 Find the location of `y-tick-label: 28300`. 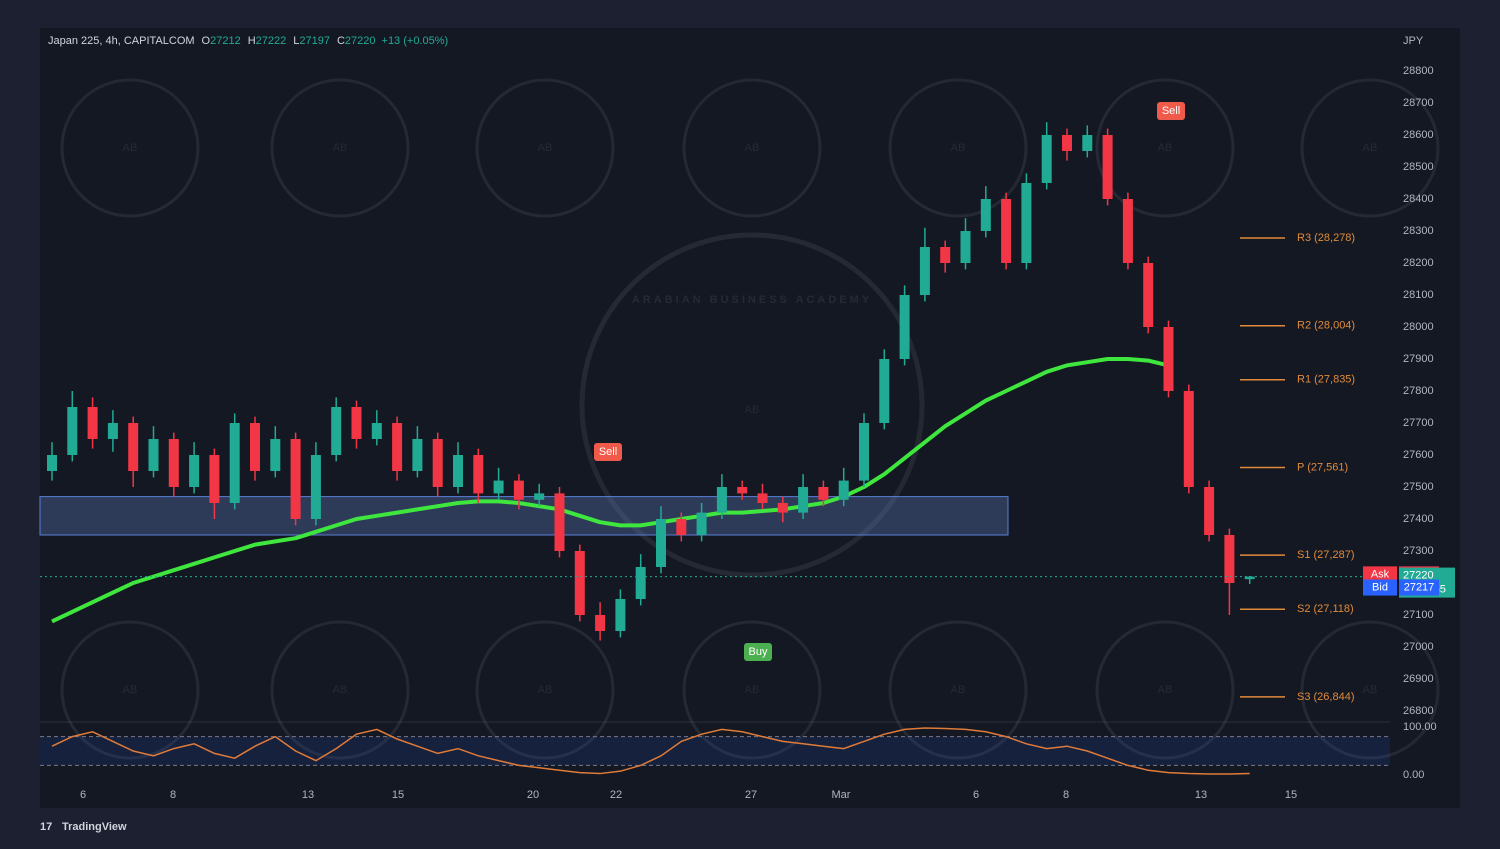

y-tick-label: 28300 is located at coordinates (1418, 231).